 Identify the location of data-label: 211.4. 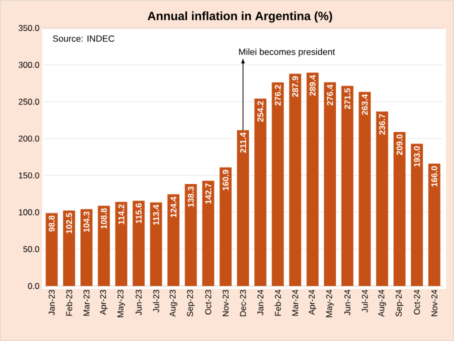
(243, 142).